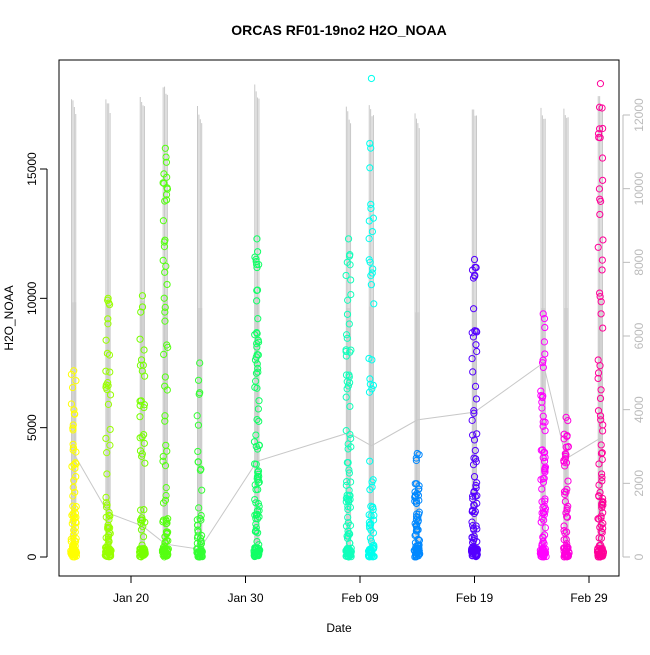 This screenshot has width=650, height=655. I want to click on y-tick-label: 5000, so click(32, 427).